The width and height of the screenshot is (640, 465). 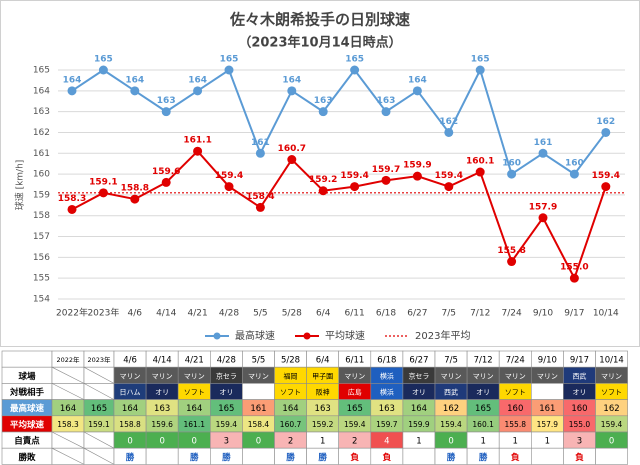 What do you see at coordinates (579, 361) in the screenshot?
I see `table-text: 9/17` at bounding box center [579, 361].